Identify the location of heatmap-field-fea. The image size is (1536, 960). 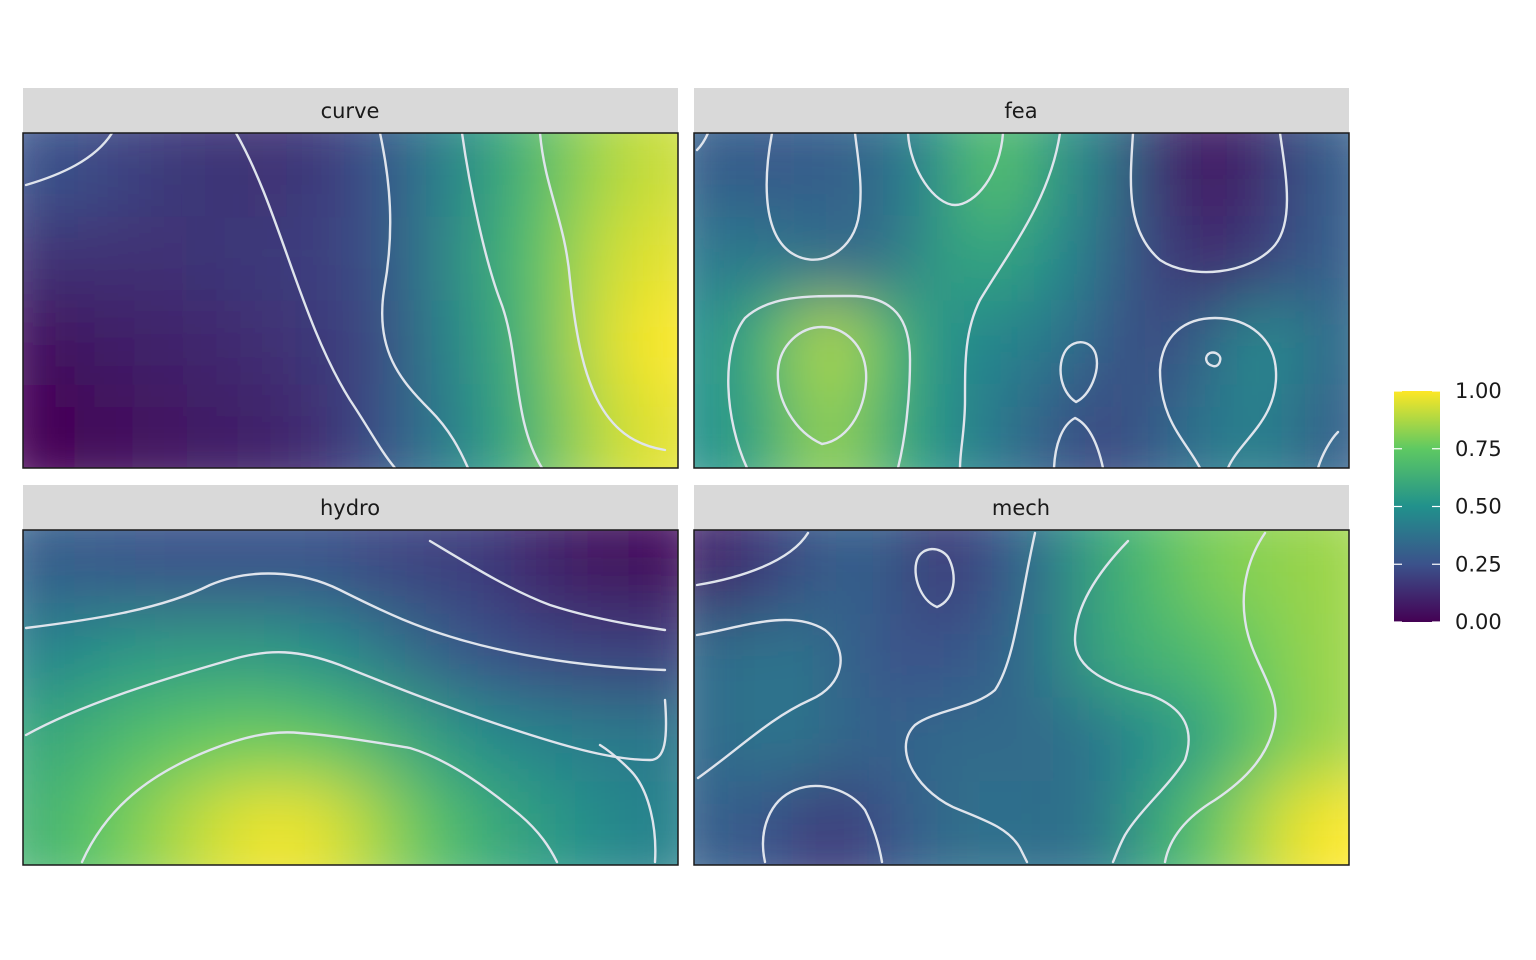
(1021, 300).